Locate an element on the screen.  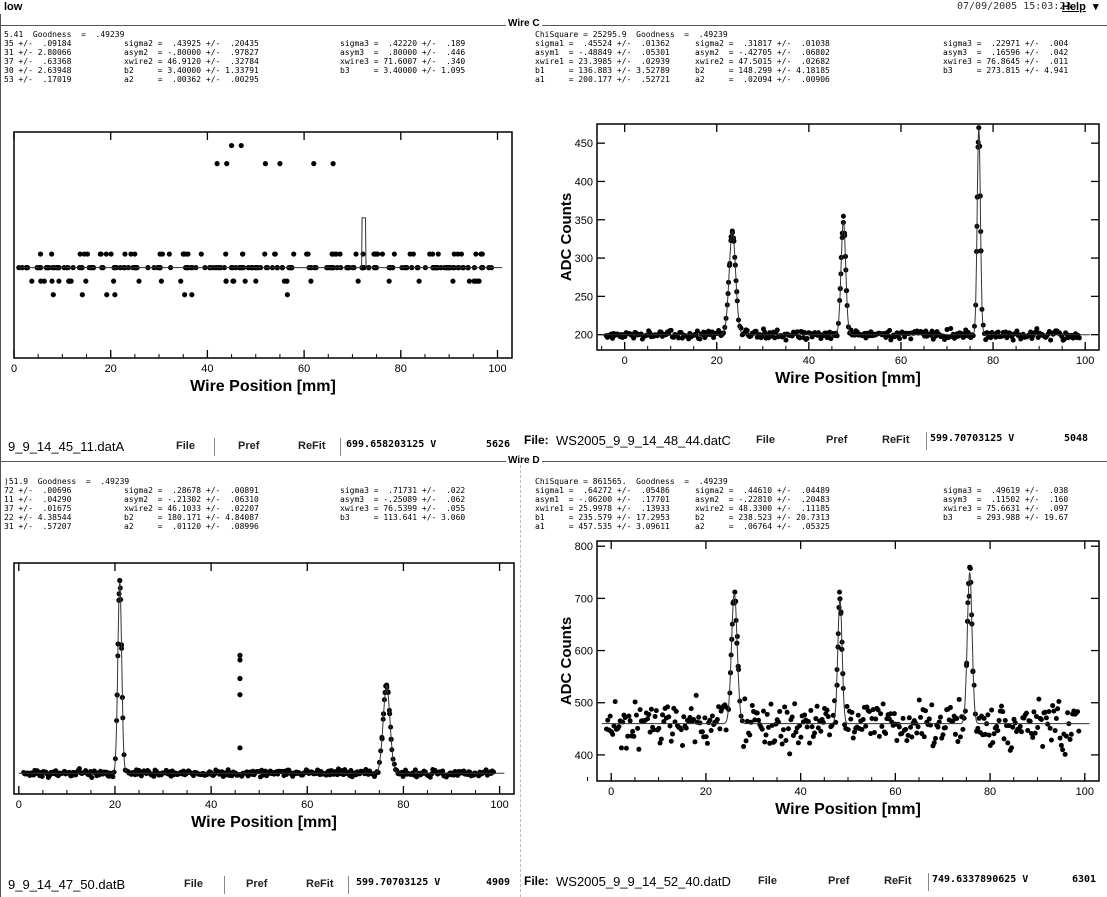
y-tick-label: 500 is located at coordinates (584, 704).